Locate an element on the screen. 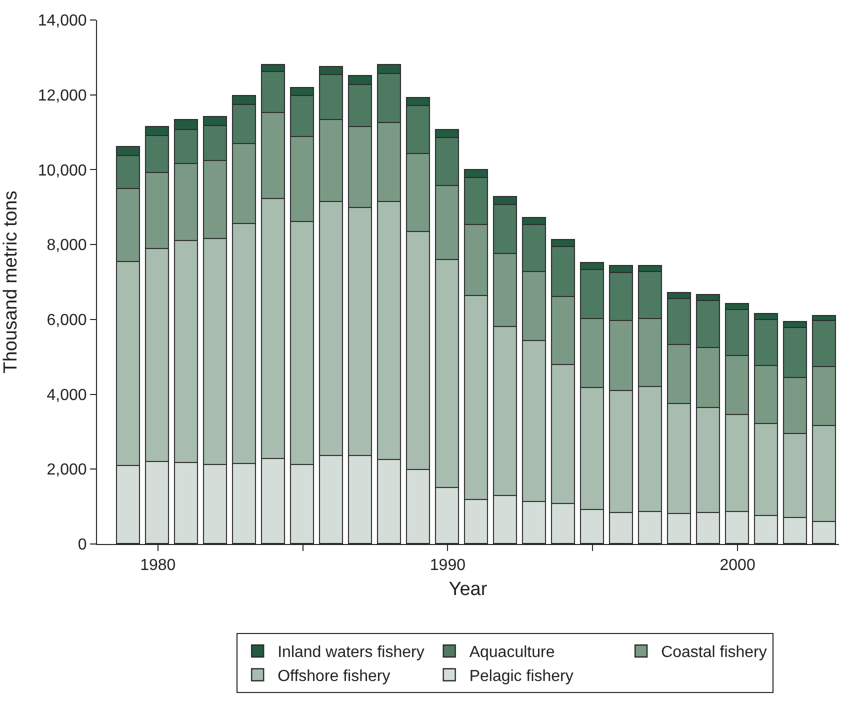 The width and height of the screenshot is (849, 703). y-axis-title: Thousand metric tons is located at coordinates (11, 282).